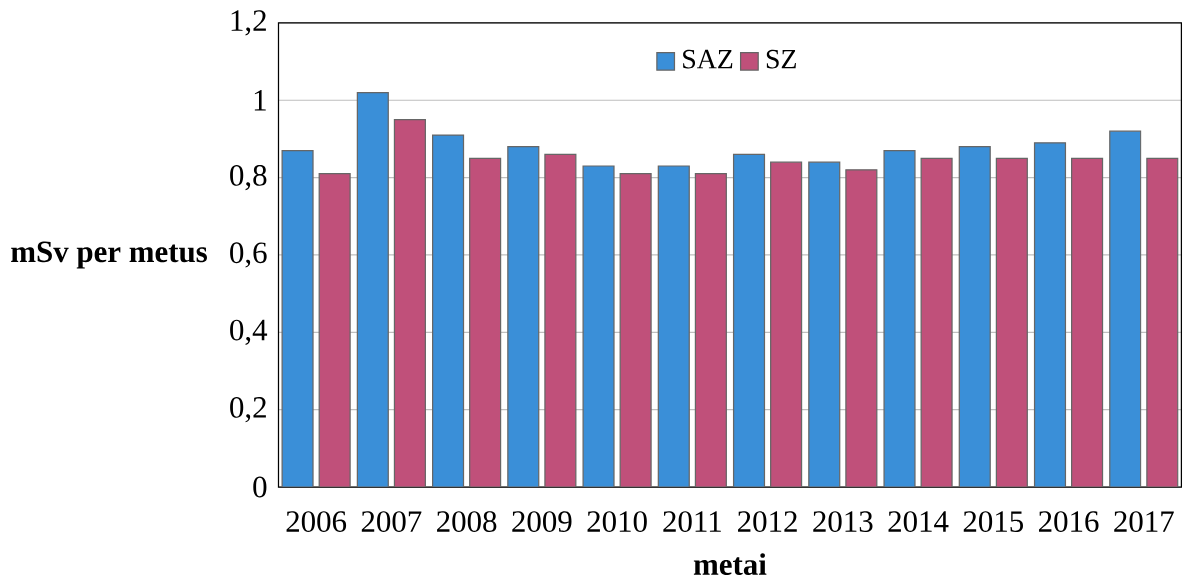 The image size is (1185, 585). Describe the element at coordinates (692, 521) in the screenshot. I see `x-tick-label: 2011` at that location.